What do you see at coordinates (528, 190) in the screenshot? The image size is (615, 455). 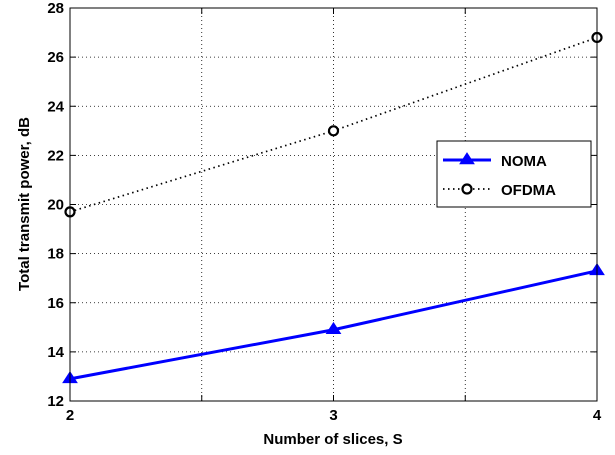 I see `legend-ofdma-label: OFDMA` at bounding box center [528, 190].